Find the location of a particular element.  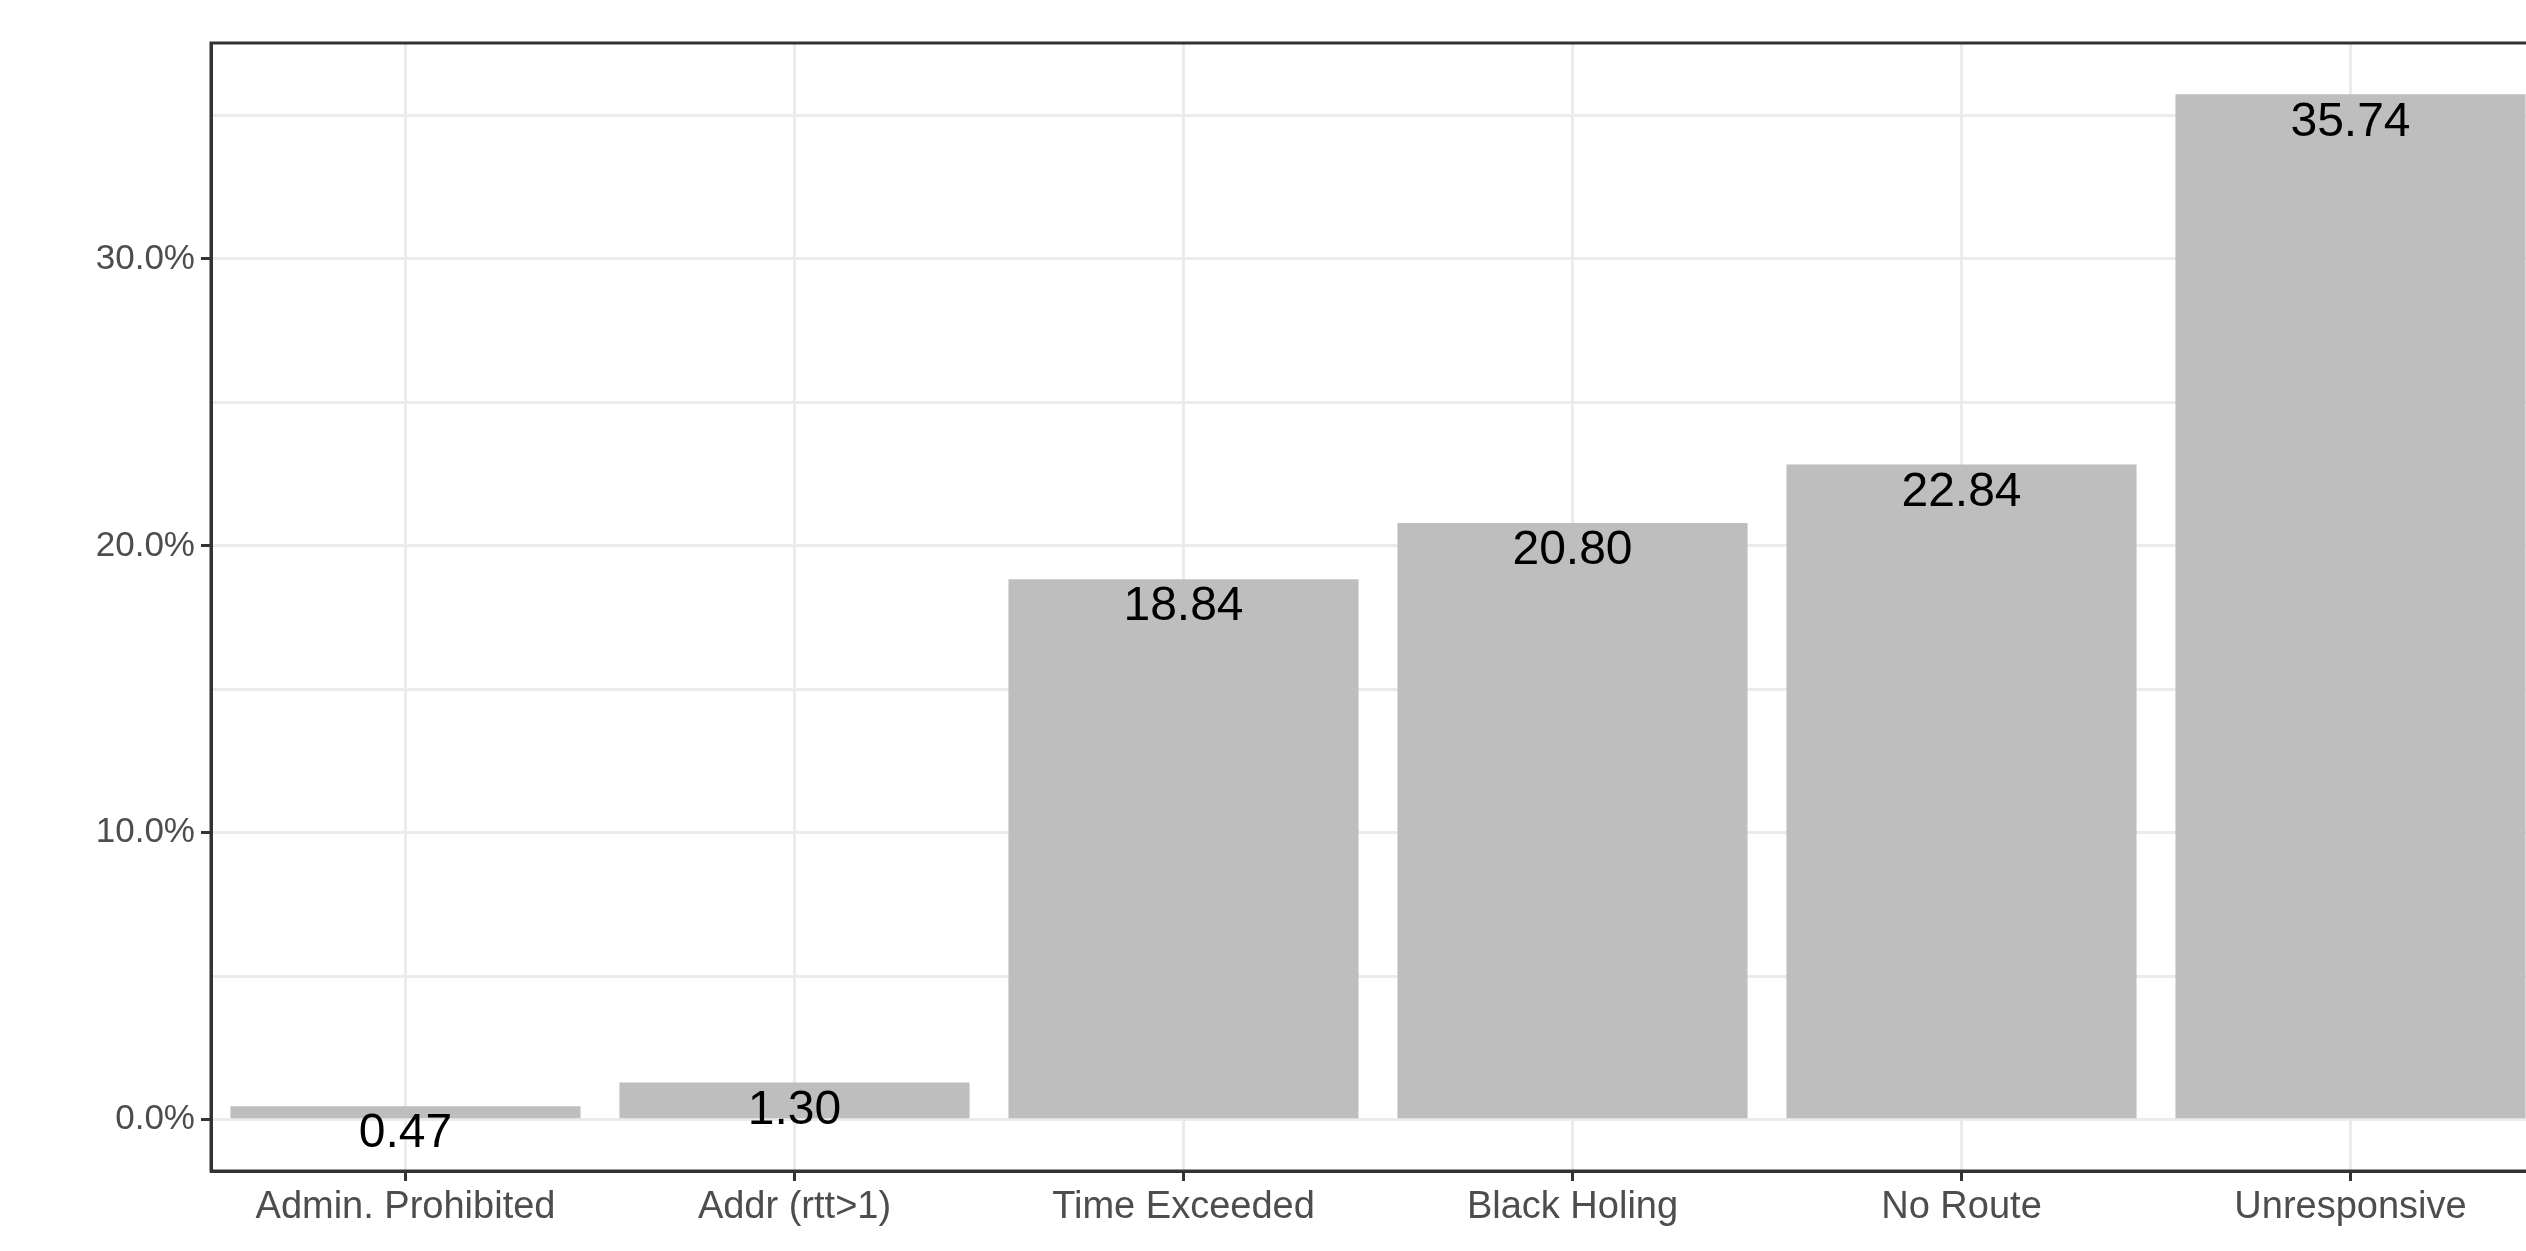

data-label: 1.30 is located at coordinates (794, 1107).